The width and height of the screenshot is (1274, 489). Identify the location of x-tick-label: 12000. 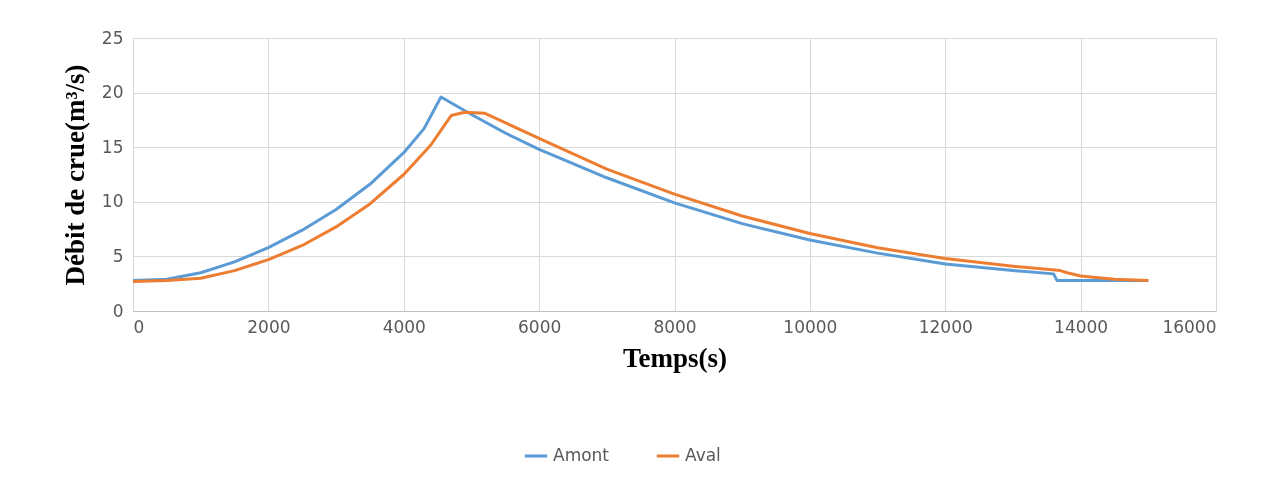
(945, 326).